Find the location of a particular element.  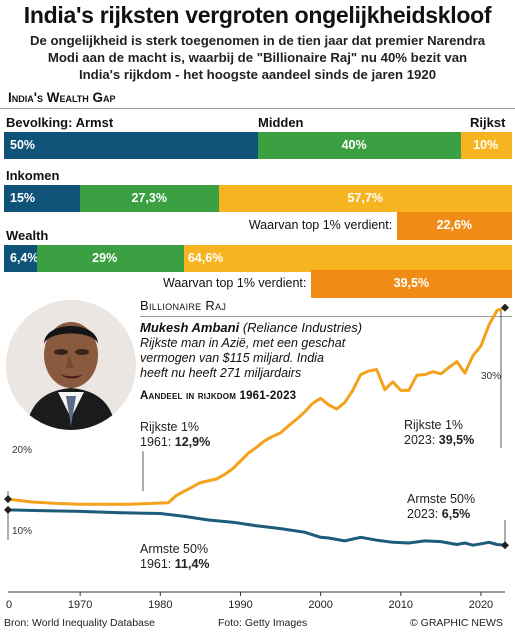

bar-segment-bevolking-armst is located at coordinates (131, 145).